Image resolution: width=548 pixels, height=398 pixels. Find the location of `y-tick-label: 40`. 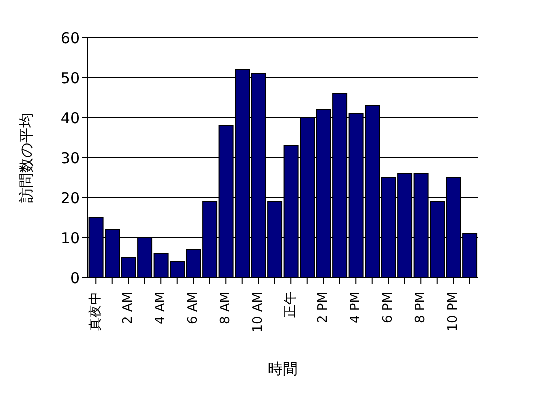

y-tick-label: 40 is located at coordinates (70, 118).